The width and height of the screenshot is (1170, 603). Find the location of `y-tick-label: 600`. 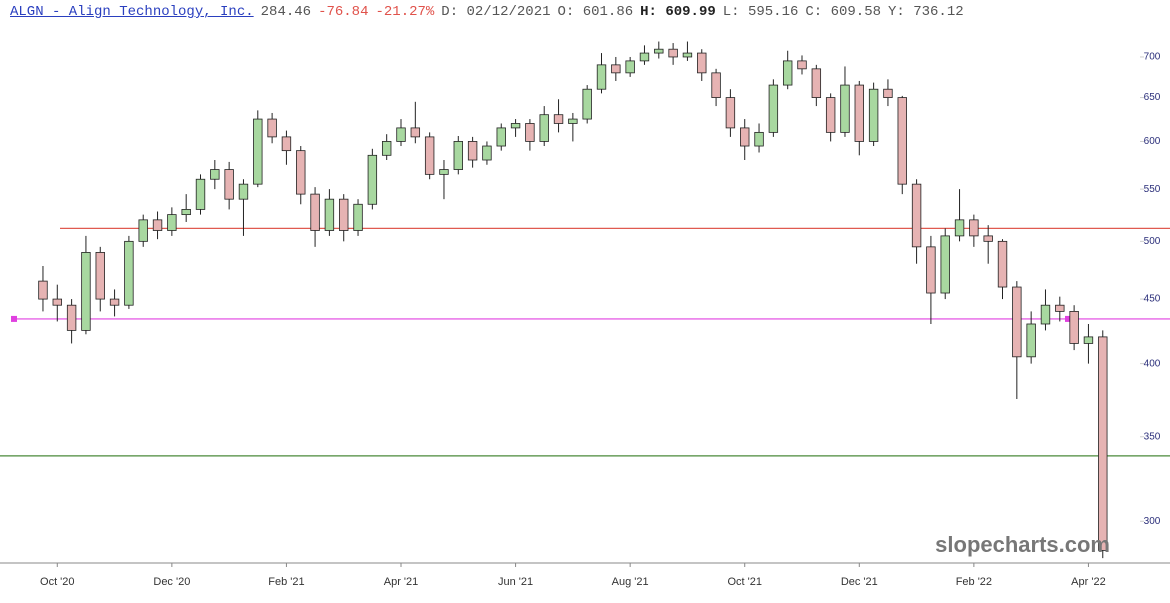

y-tick-label: 600 is located at coordinates (1152, 141).